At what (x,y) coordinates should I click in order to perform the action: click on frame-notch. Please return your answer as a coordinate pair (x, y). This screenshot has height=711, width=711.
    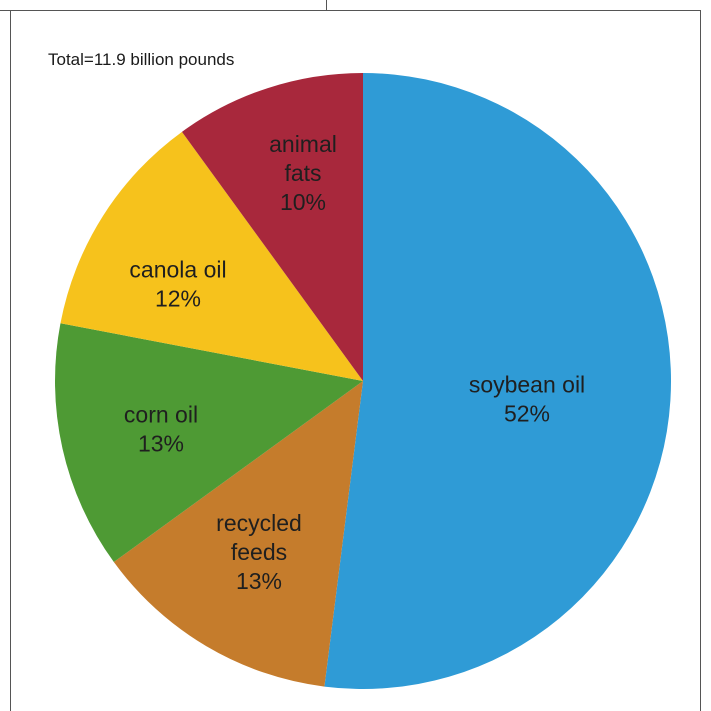
    Looking at the image, I should click on (326, 5).